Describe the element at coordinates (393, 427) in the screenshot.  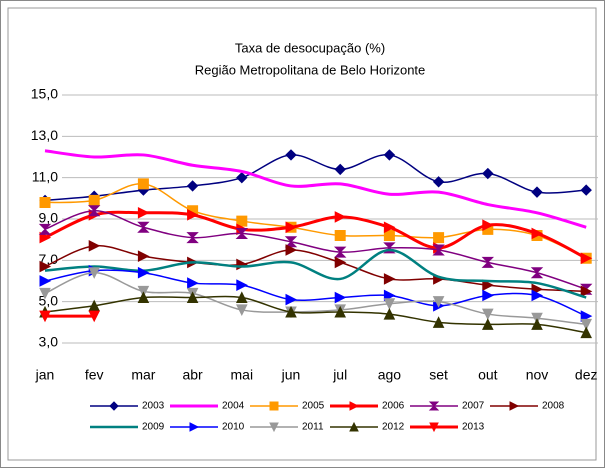
I see `legend-label: 2012` at that location.